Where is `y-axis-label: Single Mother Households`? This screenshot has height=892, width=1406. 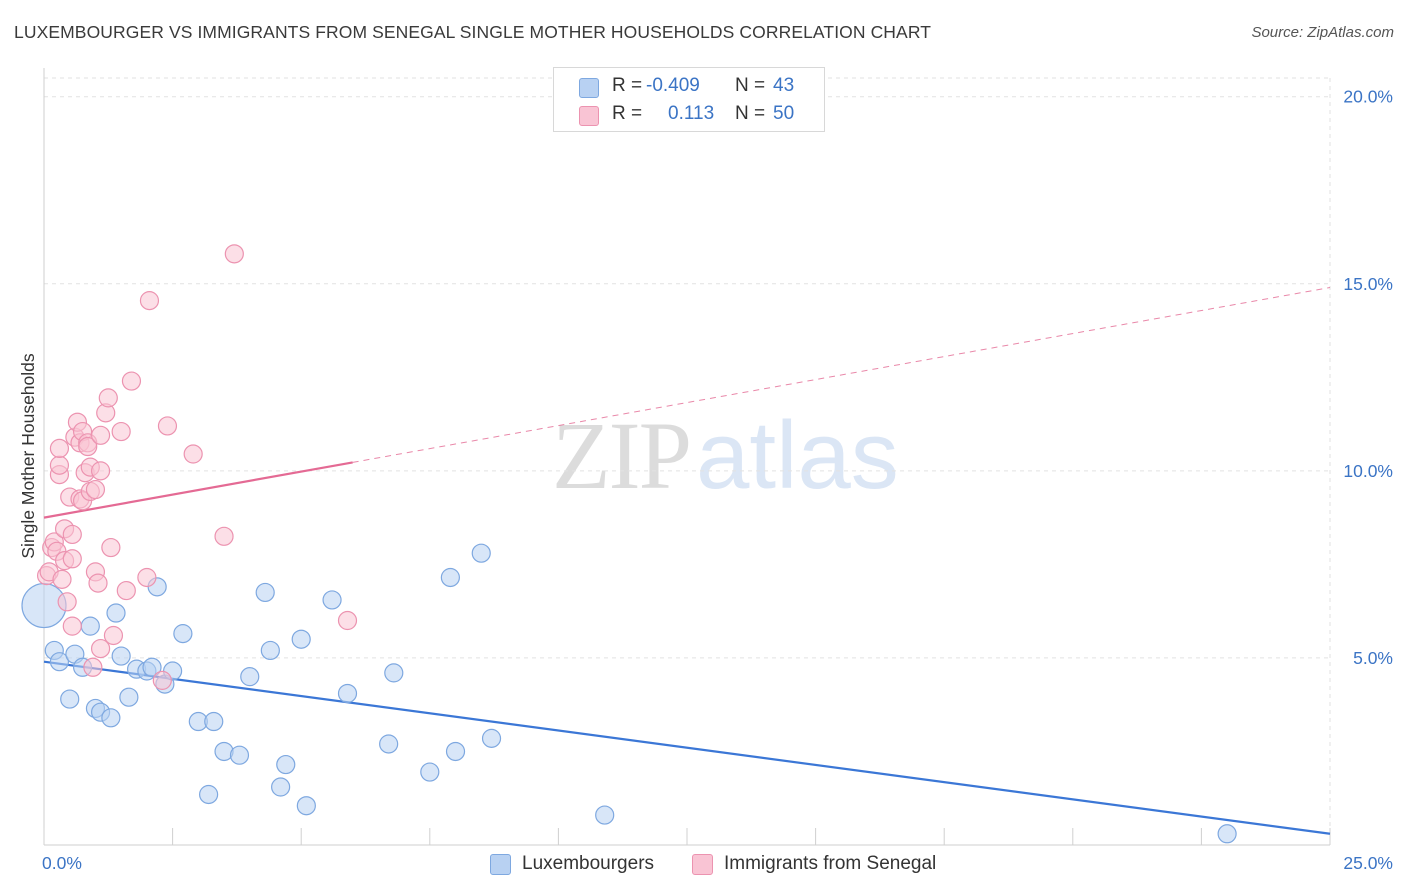
y-axis-label: Single Mother Households is located at coordinates (28, 456).